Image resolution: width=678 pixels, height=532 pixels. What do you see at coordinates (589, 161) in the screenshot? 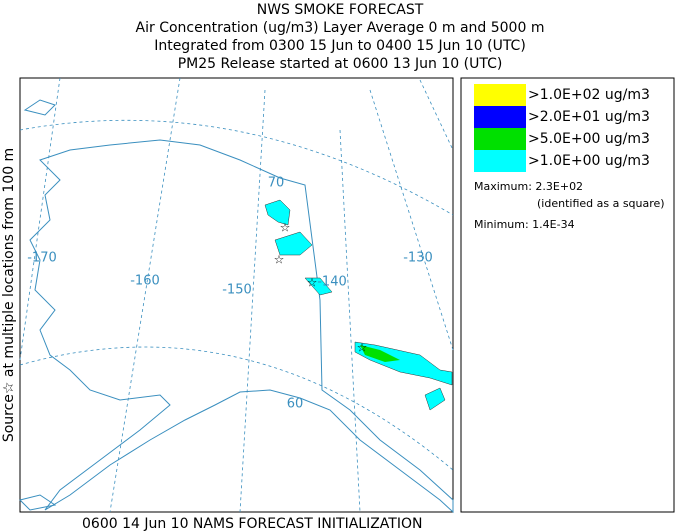
I see `legend-label: >1.0E+00 ug/m3` at bounding box center [589, 161].